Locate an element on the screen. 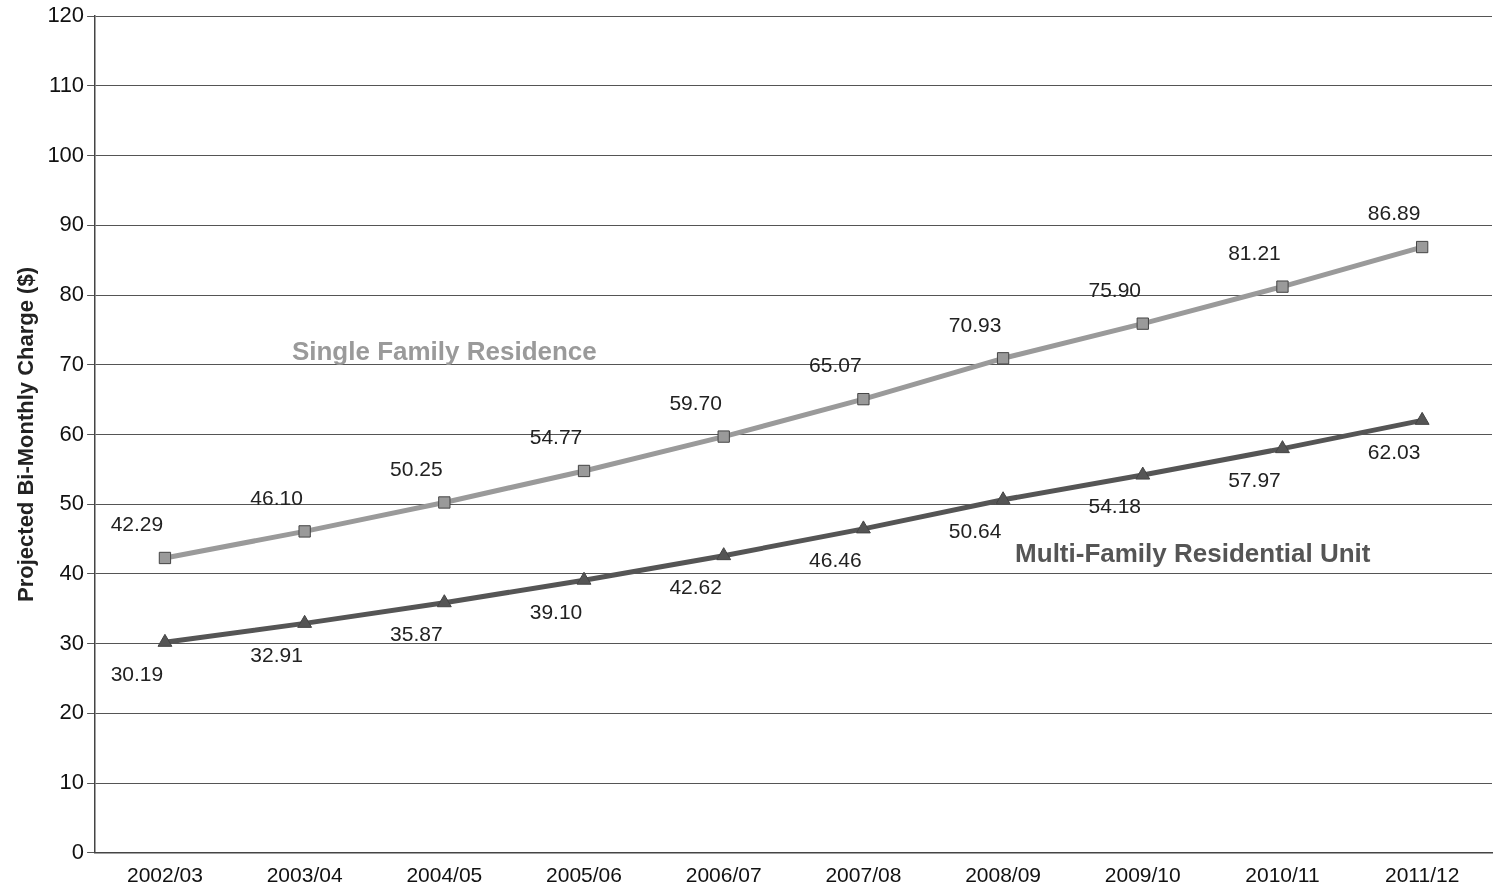 The image size is (1501, 896). x-tick-label: 2003/04 is located at coordinates (304, 875).